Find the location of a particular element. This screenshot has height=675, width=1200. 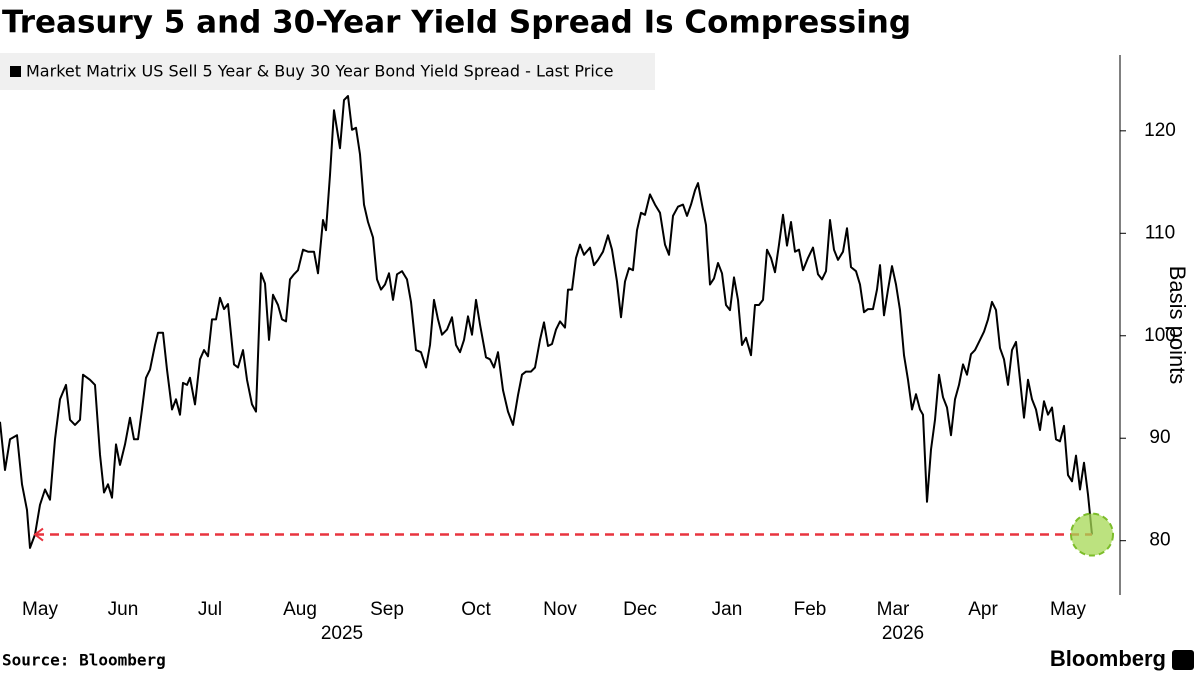

legend-box is located at coordinates (327, 71).